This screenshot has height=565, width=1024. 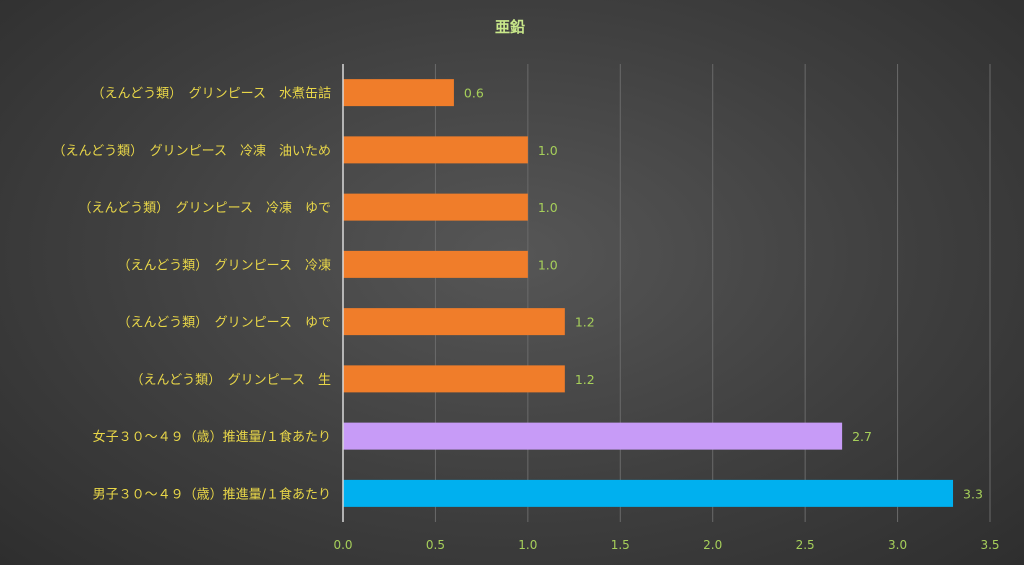 What do you see at coordinates (211, 94) in the screenshot?
I see `category-label: （えんどう類） グリンピース 水煮缶詰` at bounding box center [211, 94].